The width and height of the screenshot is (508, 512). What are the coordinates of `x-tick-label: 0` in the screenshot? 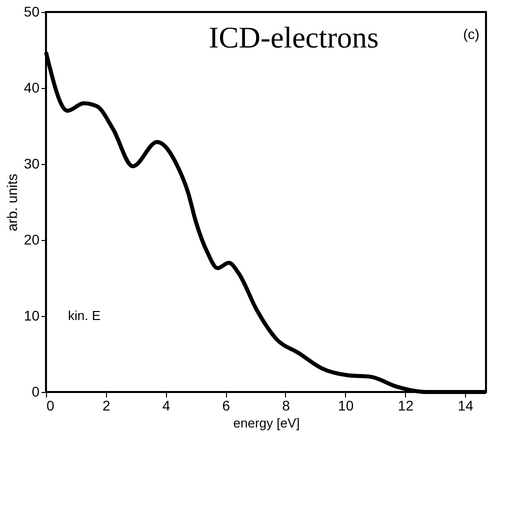 It's located at (50, 406).